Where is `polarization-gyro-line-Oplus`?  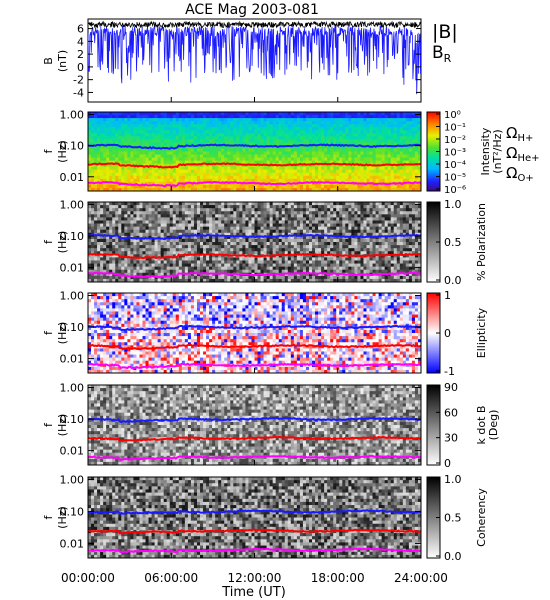
polarization-gyro-line-Oplus is located at coordinates (254, 275).